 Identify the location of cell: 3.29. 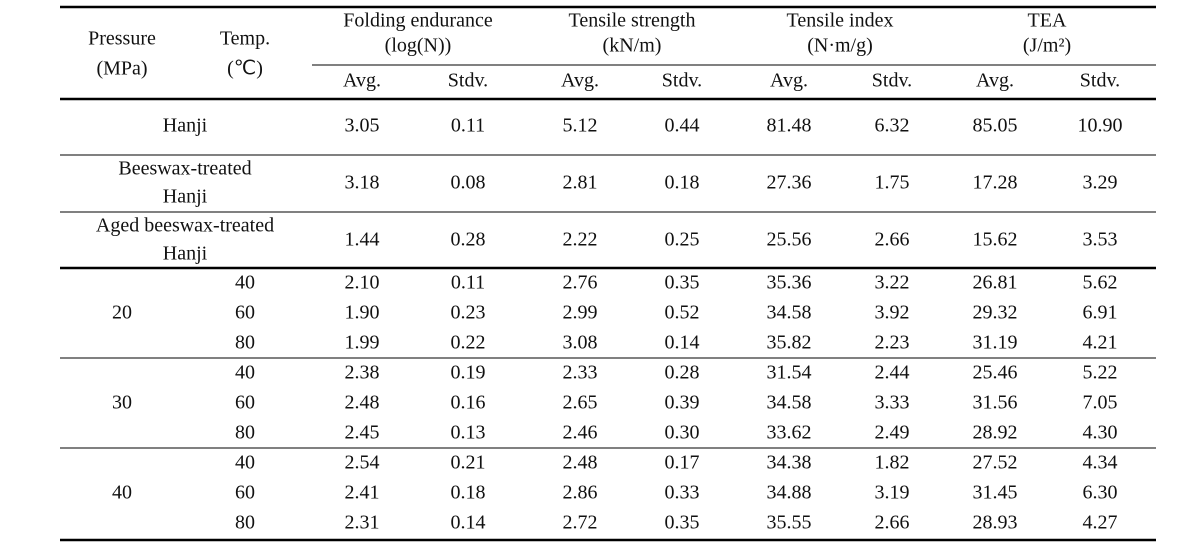
(1100, 183).